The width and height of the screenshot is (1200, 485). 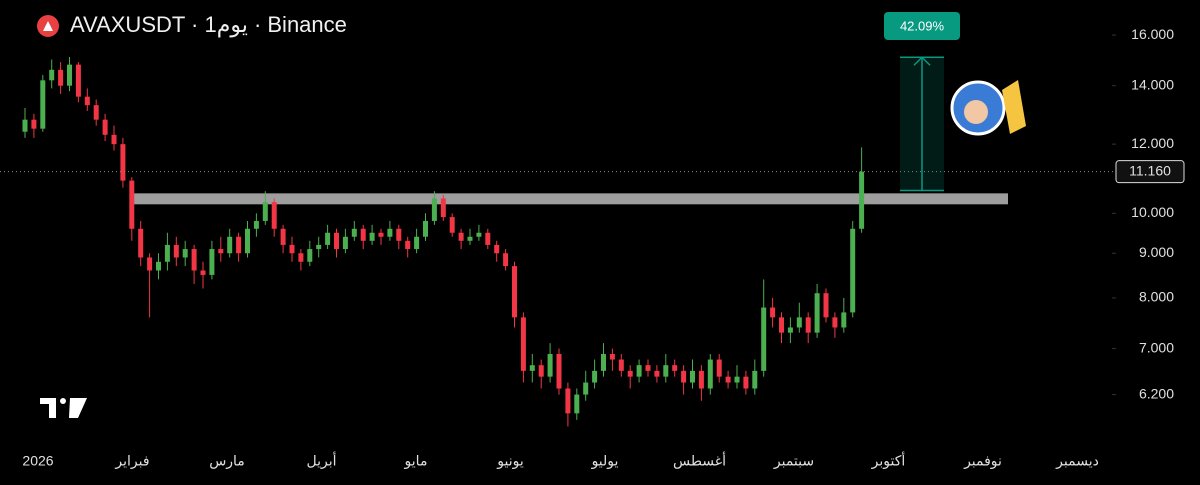 What do you see at coordinates (63, 401) in the screenshot?
I see `logo-part` at bounding box center [63, 401].